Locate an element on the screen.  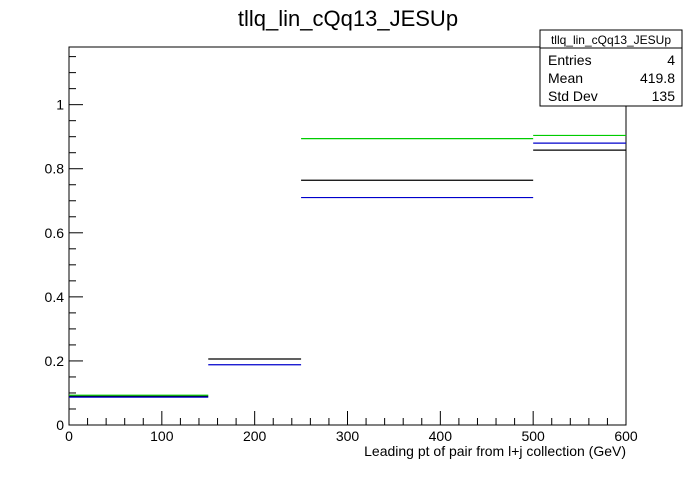
stats-box-frame is located at coordinates (611, 68).